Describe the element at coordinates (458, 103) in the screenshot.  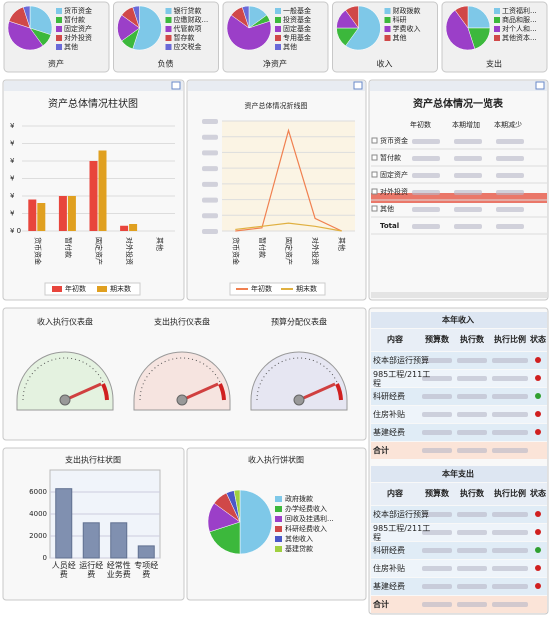
I see `table-title: 资产总体情况一览表` at that location.